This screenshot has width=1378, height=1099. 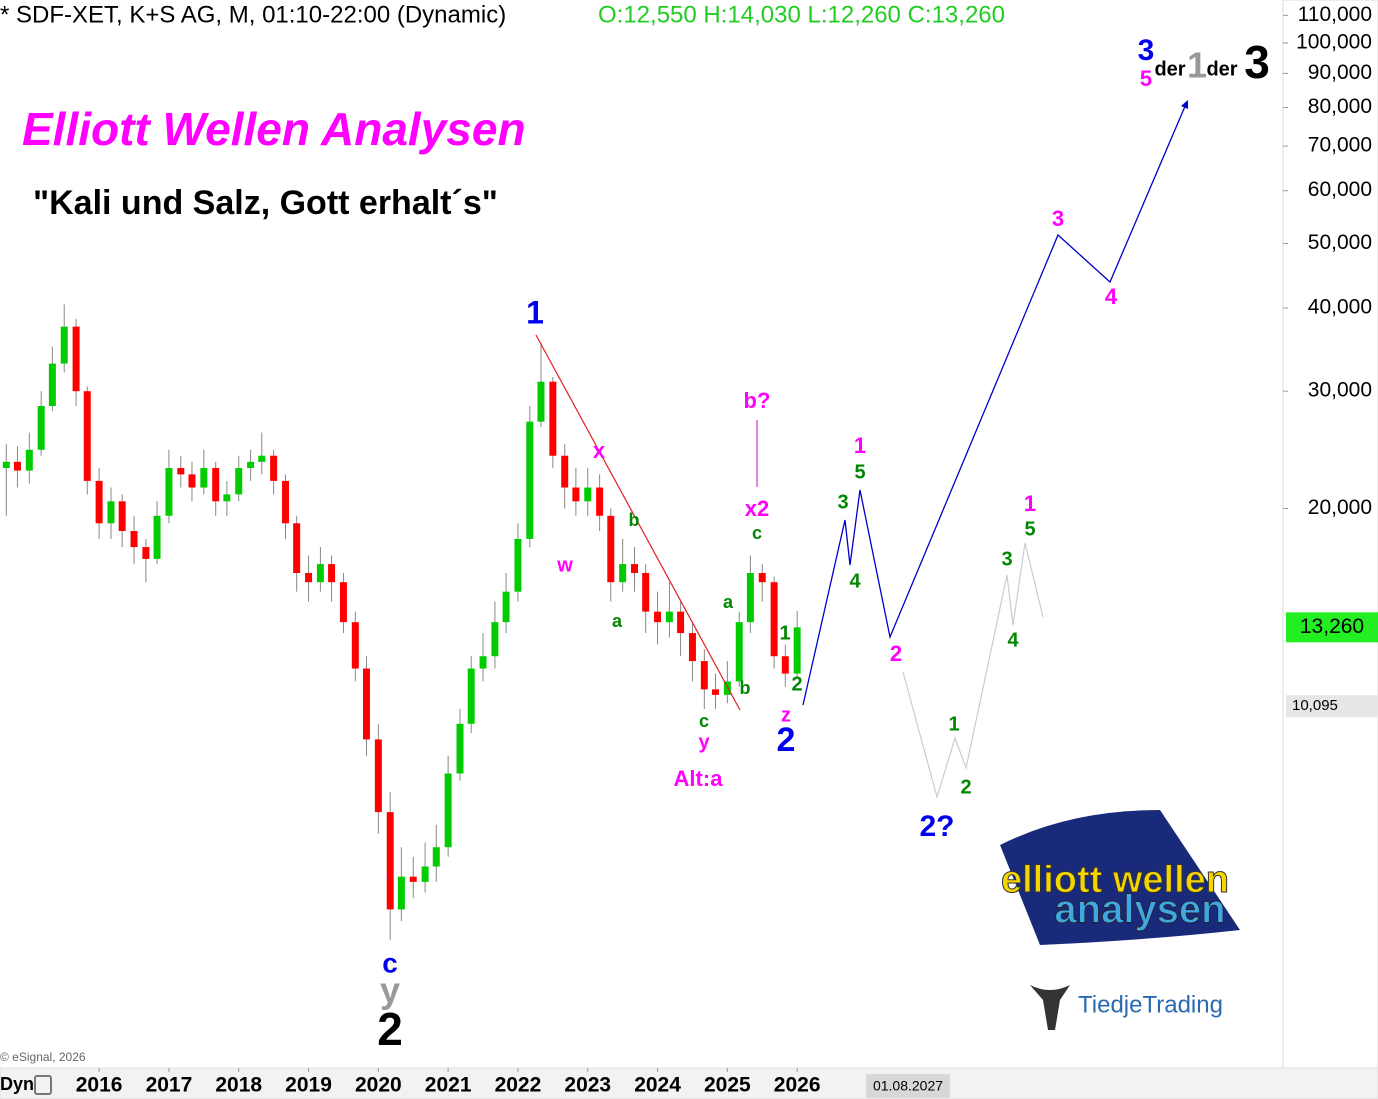 What do you see at coordinates (1029, 529) in the screenshot?
I see `wave-label: 5` at bounding box center [1029, 529].